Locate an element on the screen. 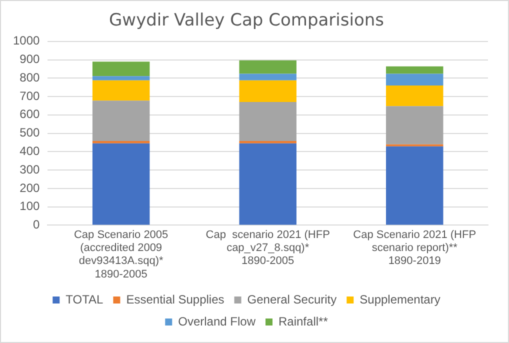 Image resolution: width=509 pixels, height=343 pixels. legend-label: Supplementary is located at coordinates (400, 299).